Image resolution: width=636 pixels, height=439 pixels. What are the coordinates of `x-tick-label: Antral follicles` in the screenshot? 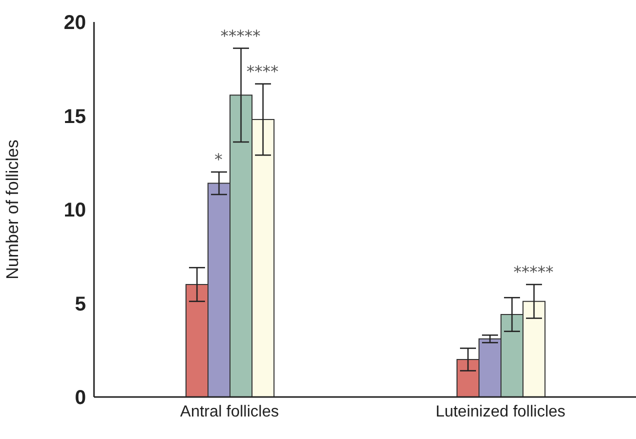 It's located at (229, 411).